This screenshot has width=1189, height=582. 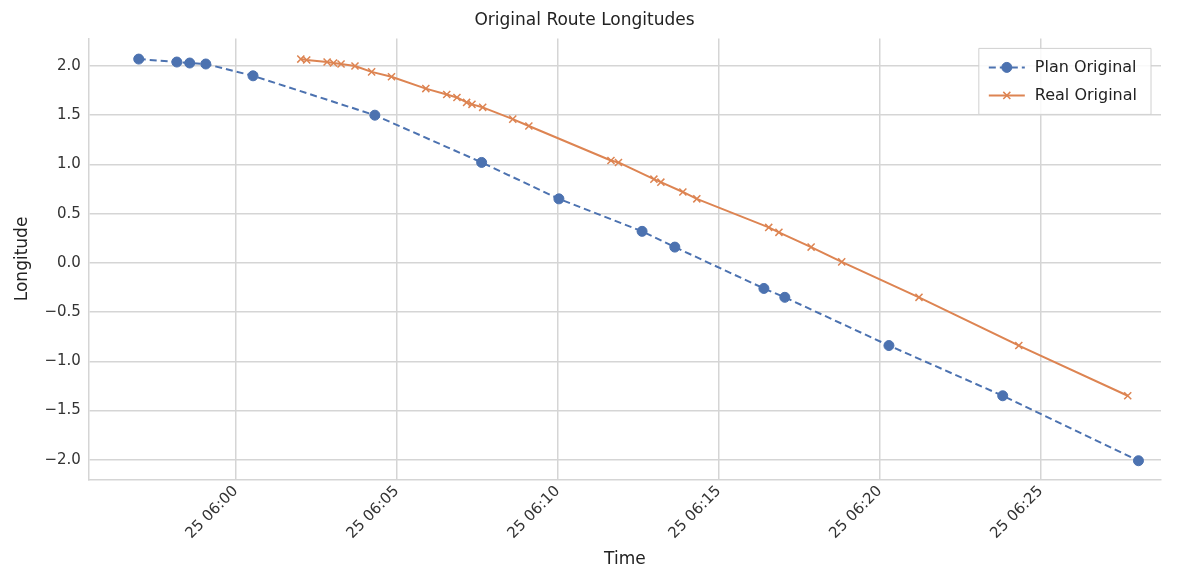 I want to click on chart-title: Original Route Longitudes, so click(x=584, y=18).